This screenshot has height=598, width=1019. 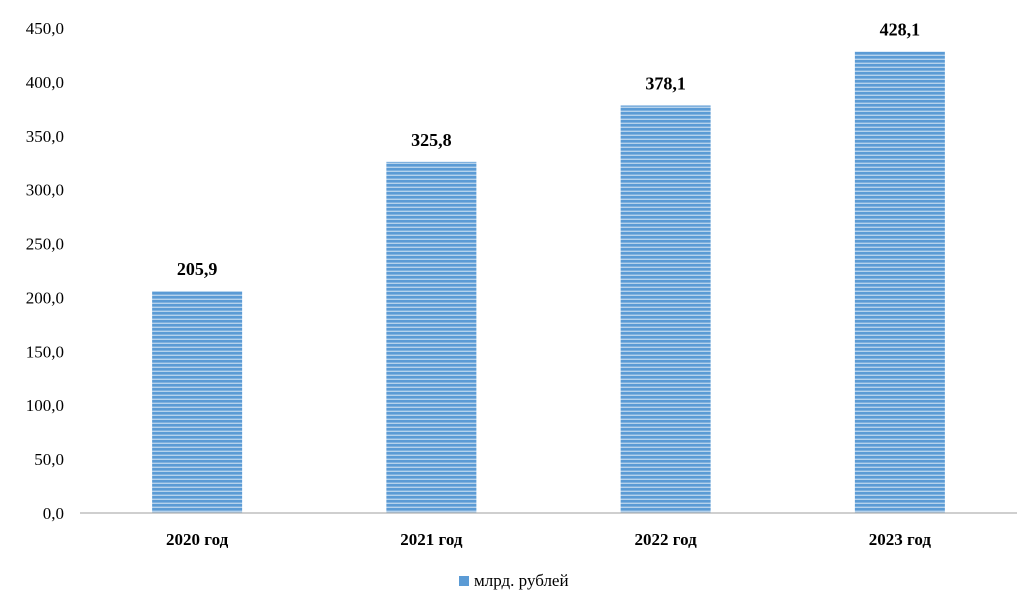 What do you see at coordinates (45, 28) in the screenshot?
I see `y-tick-label: 450,0` at bounding box center [45, 28].